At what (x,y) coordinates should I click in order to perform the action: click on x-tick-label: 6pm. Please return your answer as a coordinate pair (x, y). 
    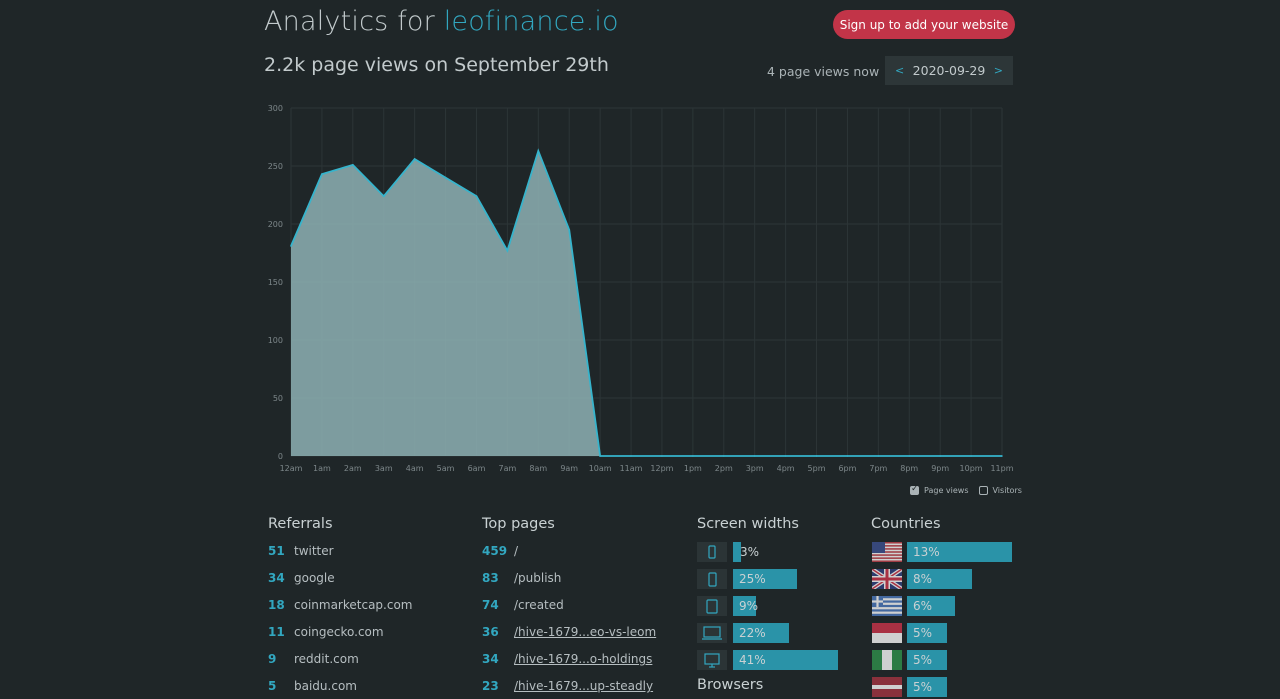
    Looking at the image, I should click on (847, 468).